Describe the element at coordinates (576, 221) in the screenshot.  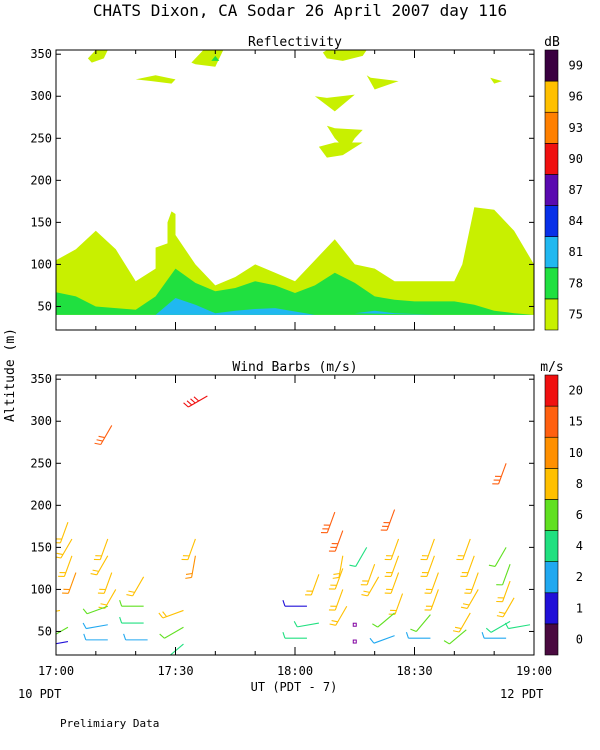
I see `reflectivity-colorbar-label: 84` at that location.